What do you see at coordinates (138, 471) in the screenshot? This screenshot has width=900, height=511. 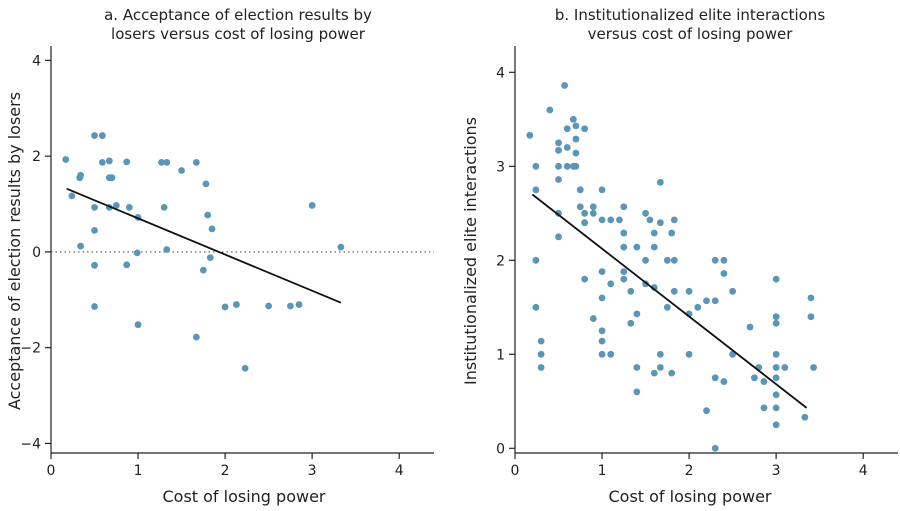 I see `panel-a-x-tick-label: 1` at bounding box center [138, 471].